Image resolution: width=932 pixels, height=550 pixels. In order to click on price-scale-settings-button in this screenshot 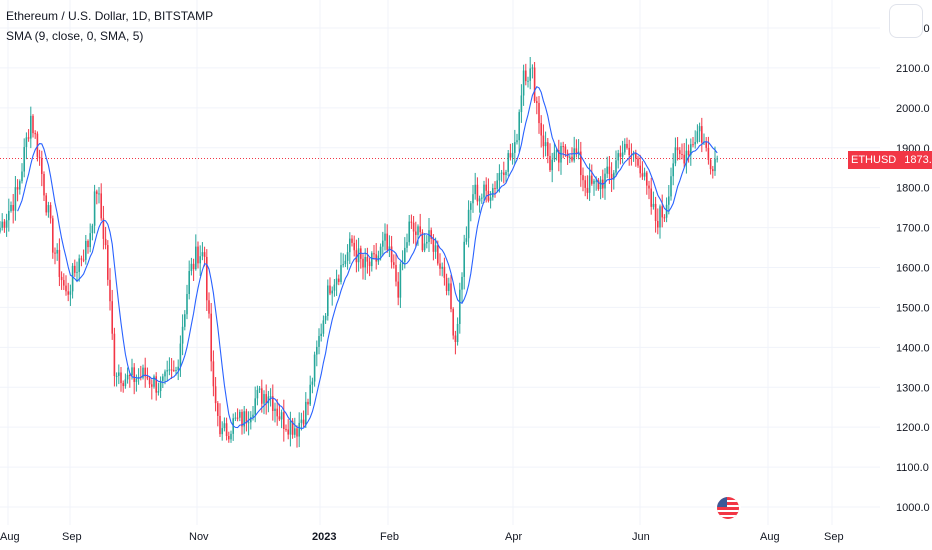, I will do `click(906, 21)`.